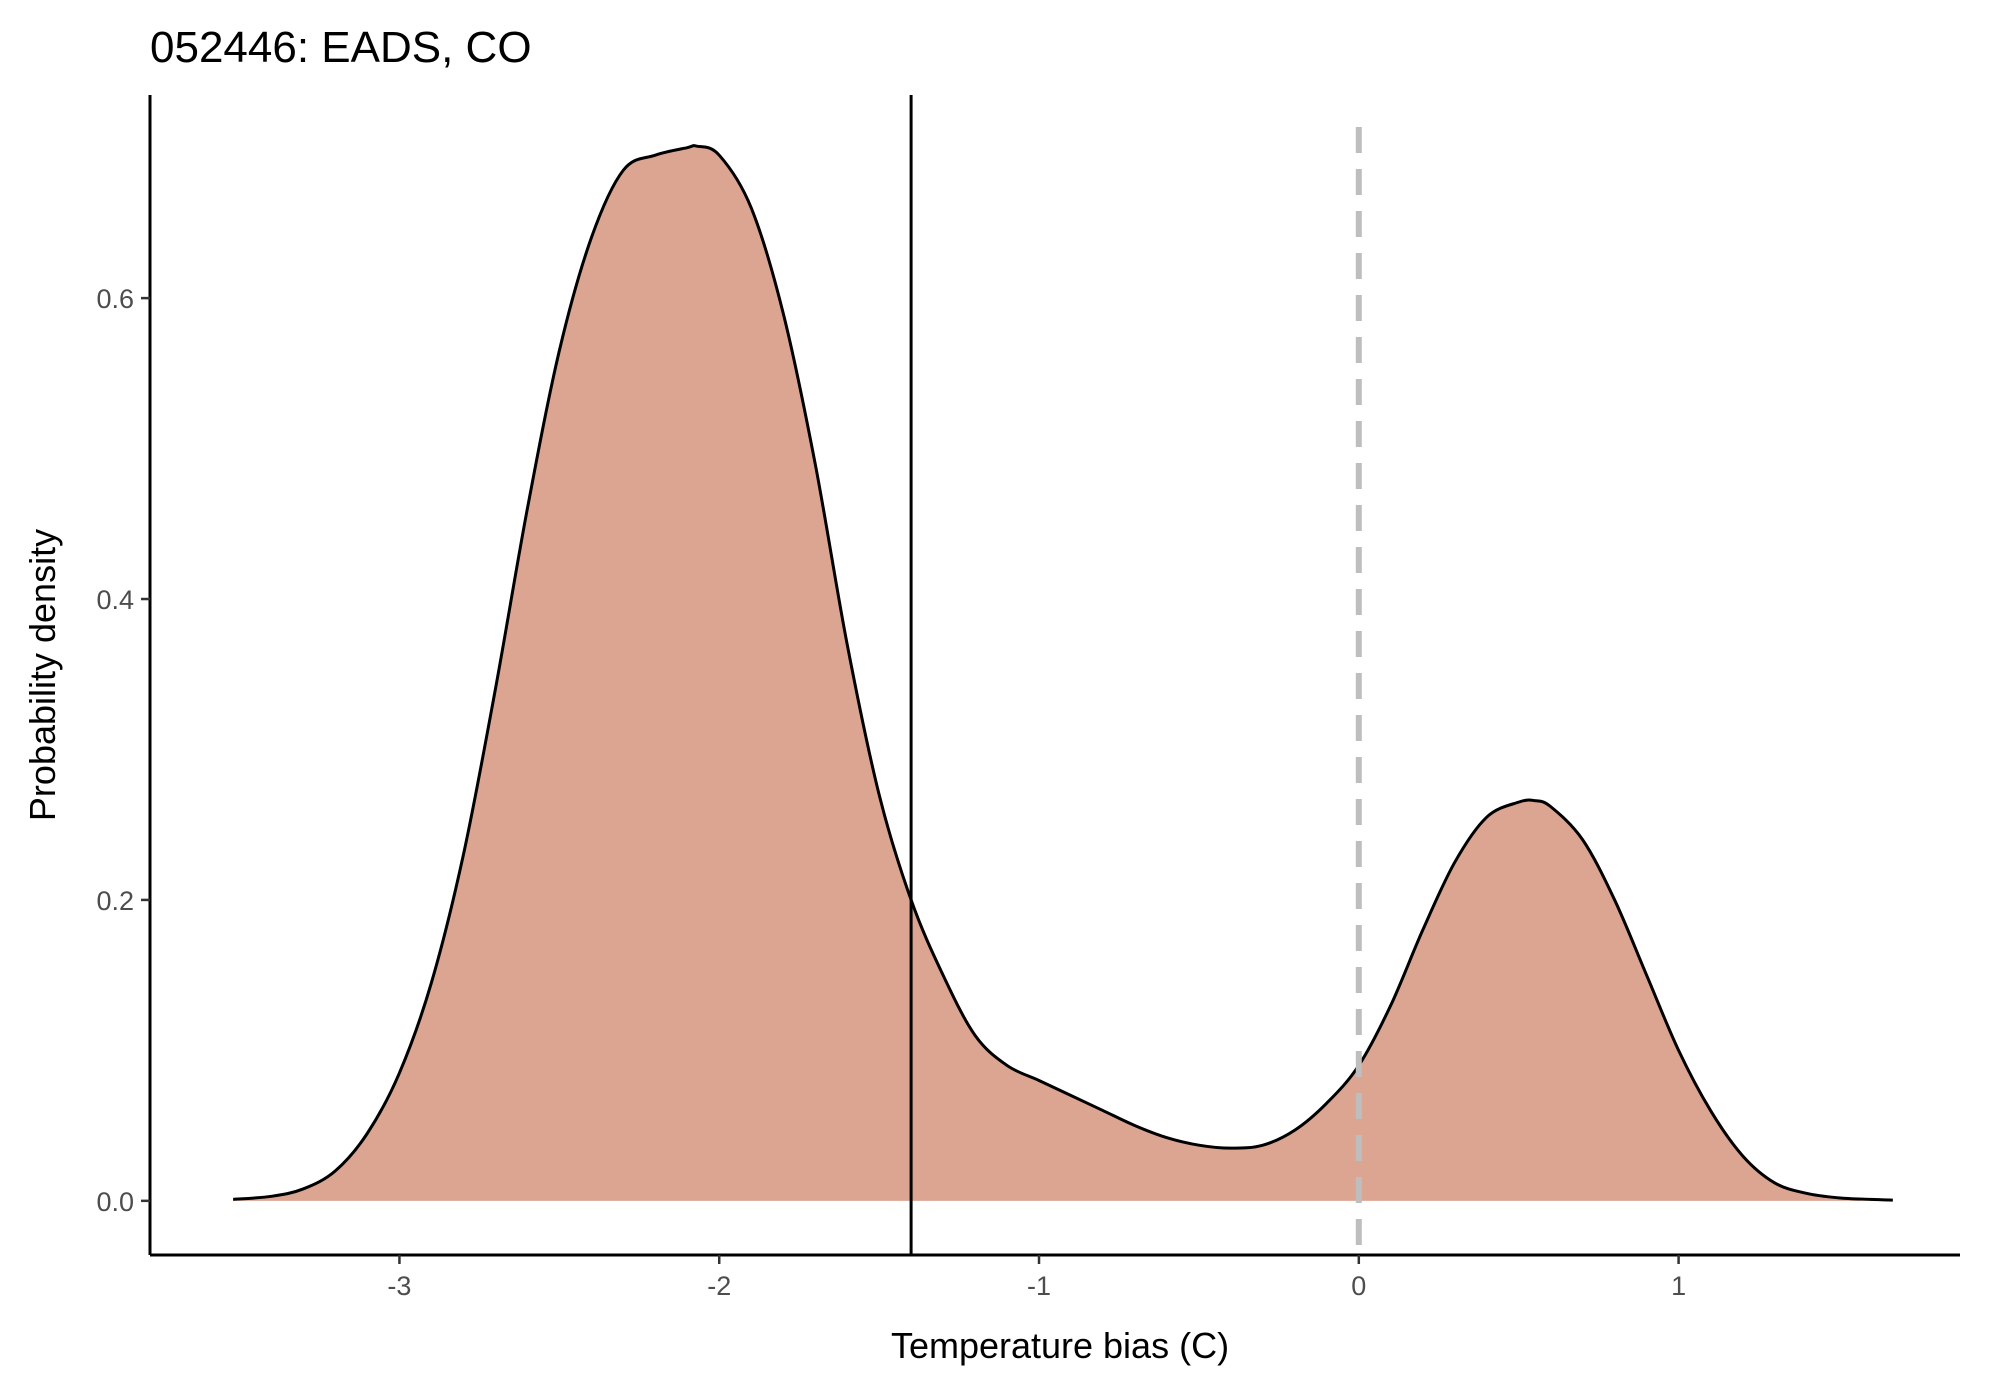  Describe the element at coordinates (115, 299) in the screenshot. I see `y-tick-label: 0.6` at that location.